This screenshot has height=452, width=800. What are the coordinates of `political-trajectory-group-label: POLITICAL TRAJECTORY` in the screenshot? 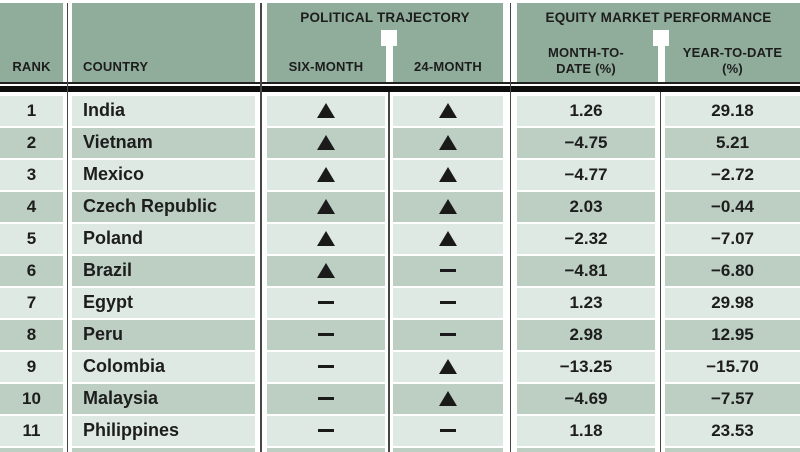 It's located at (385, 17).